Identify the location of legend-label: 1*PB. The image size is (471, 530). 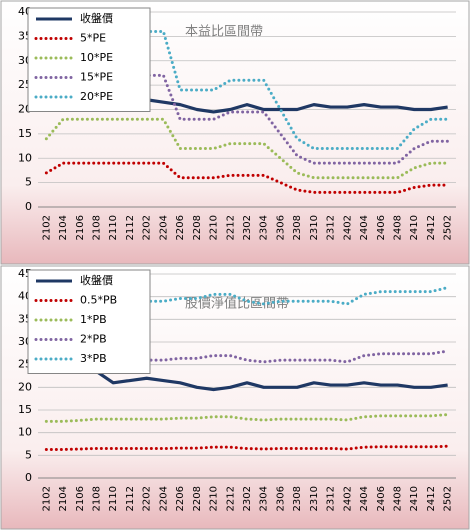
(93, 319).